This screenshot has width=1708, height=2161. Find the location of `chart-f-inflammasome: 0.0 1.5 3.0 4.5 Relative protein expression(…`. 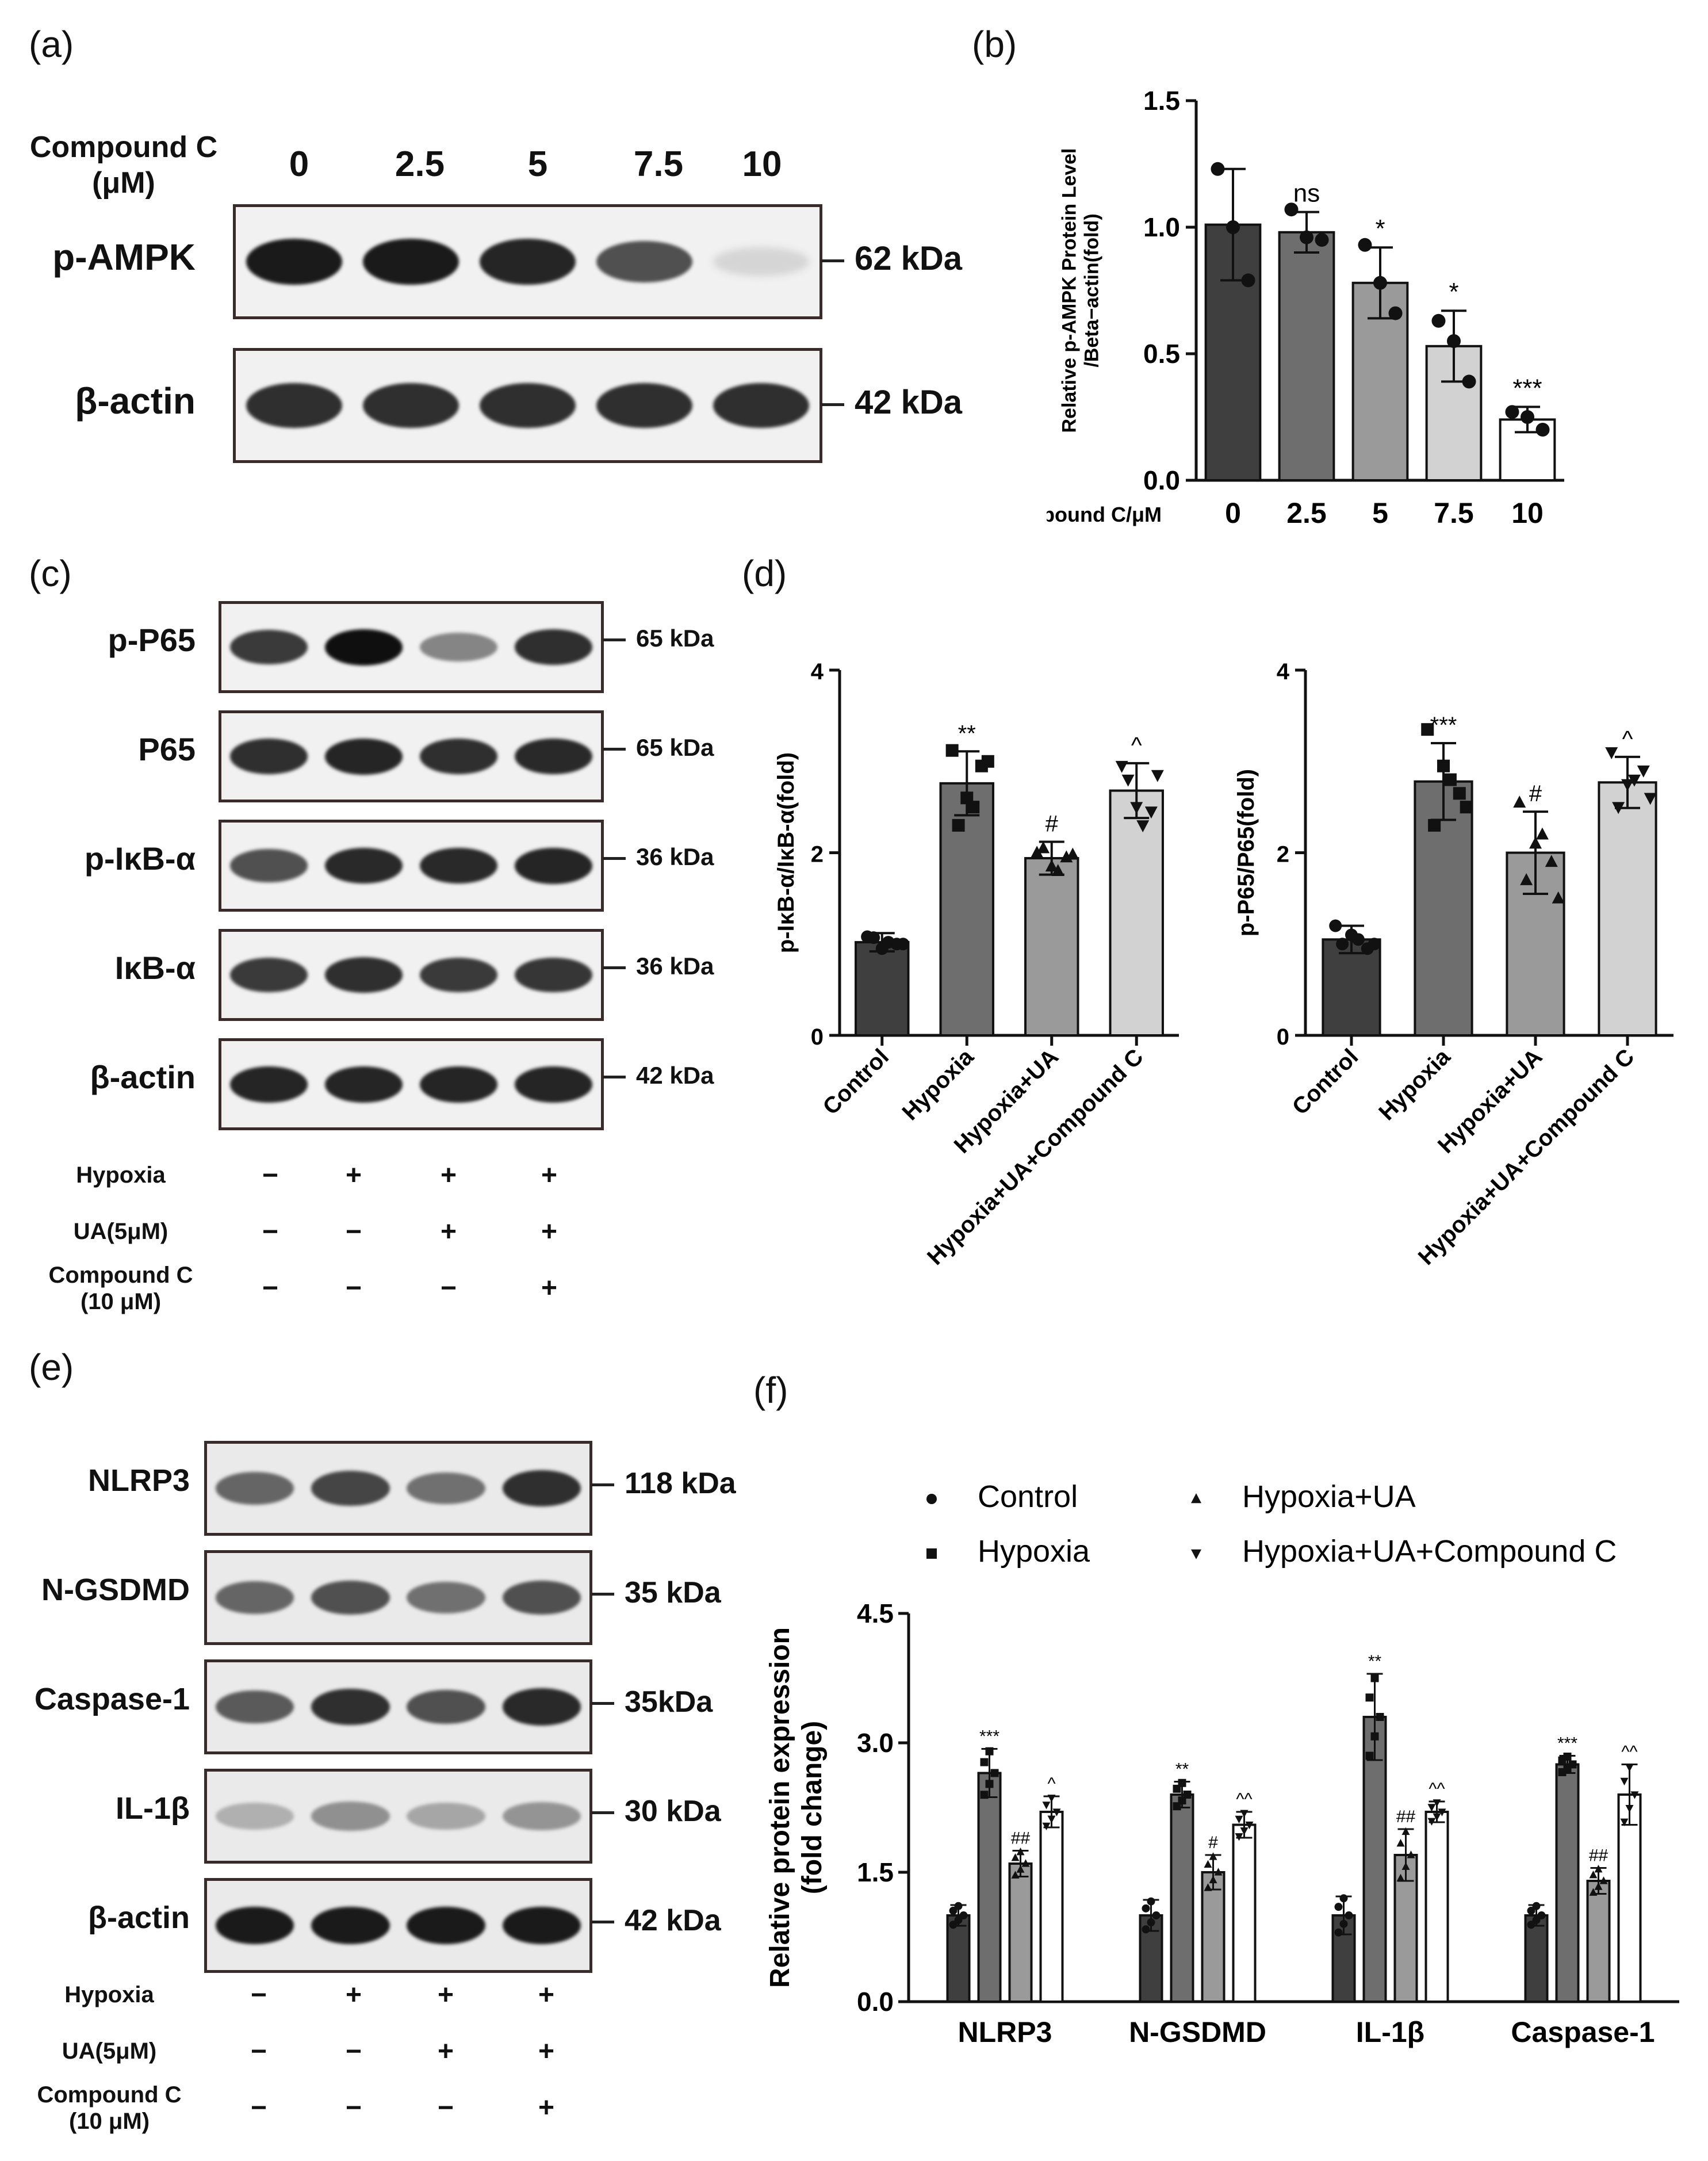

chart-f-inflammasome: 0.0 1.5 3.0 4.5 Relative protein expression(… is located at coordinates (1222, 1764).